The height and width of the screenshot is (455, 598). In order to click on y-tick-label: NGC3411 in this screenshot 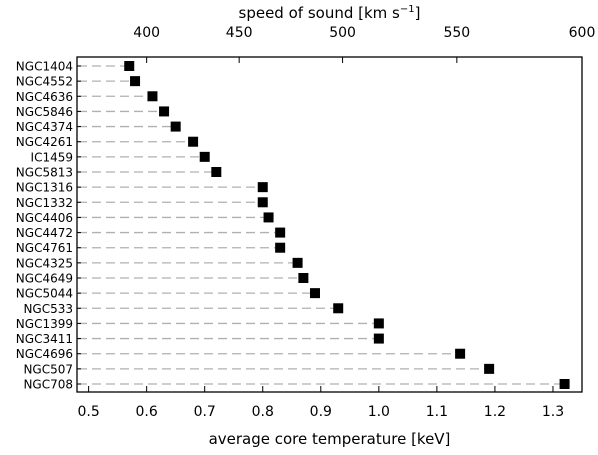, I will do `click(44, 339)`.